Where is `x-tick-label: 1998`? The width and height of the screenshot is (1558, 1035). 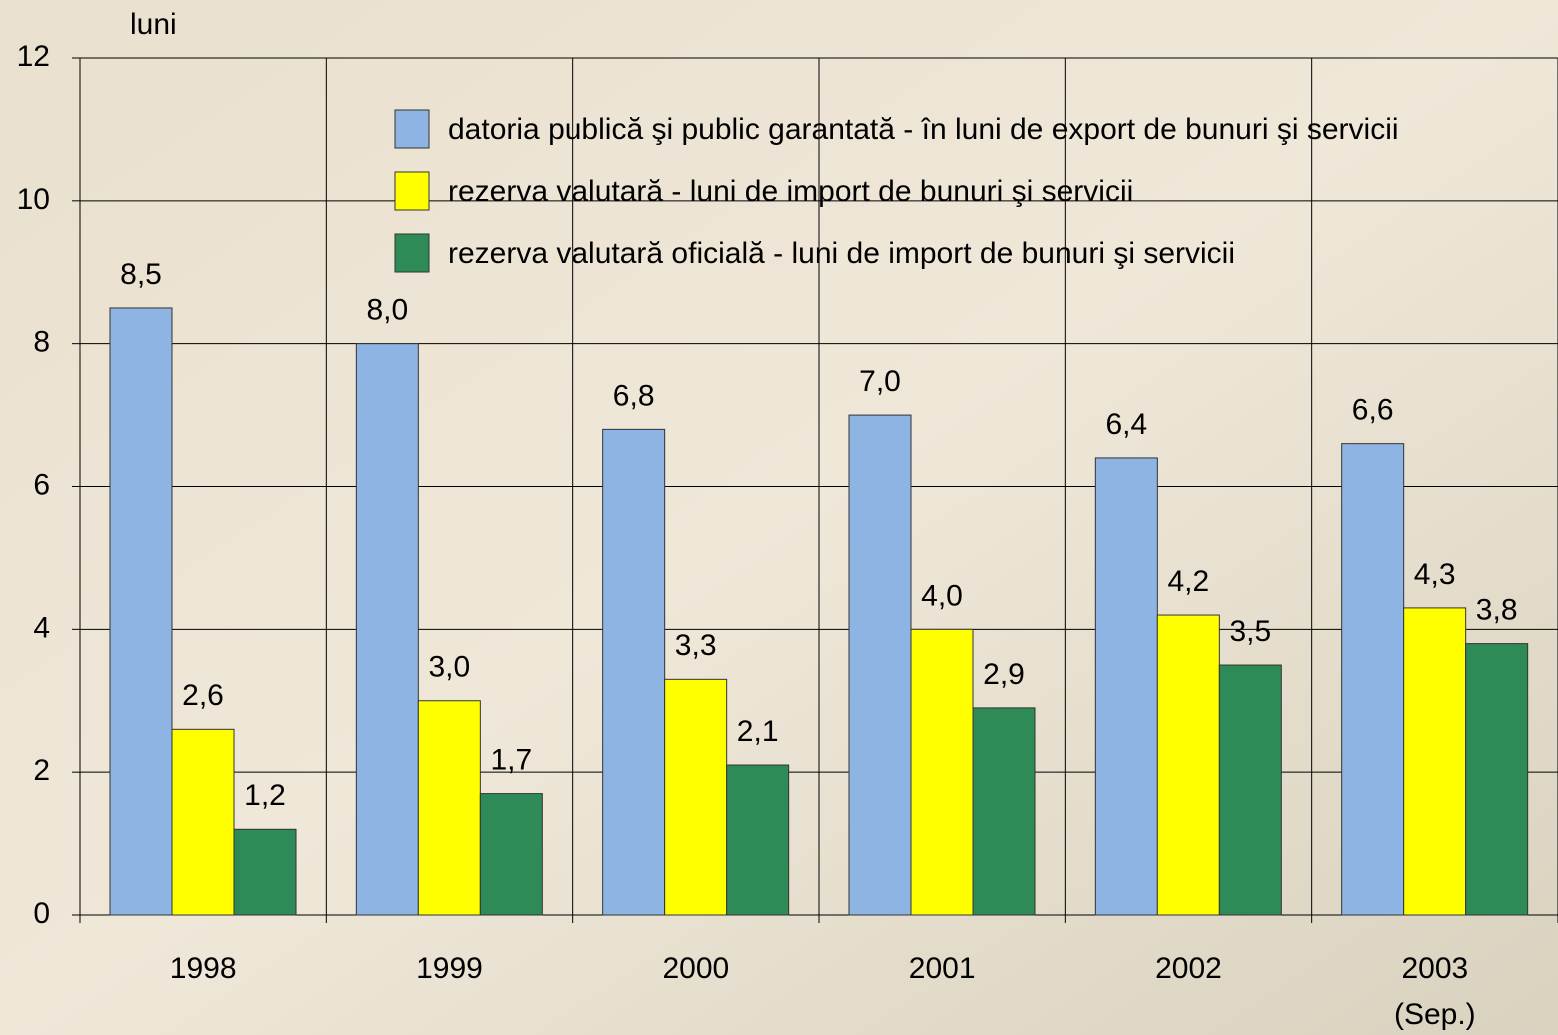 x-tick-label: 1998 is located at coordinates (203, 968).